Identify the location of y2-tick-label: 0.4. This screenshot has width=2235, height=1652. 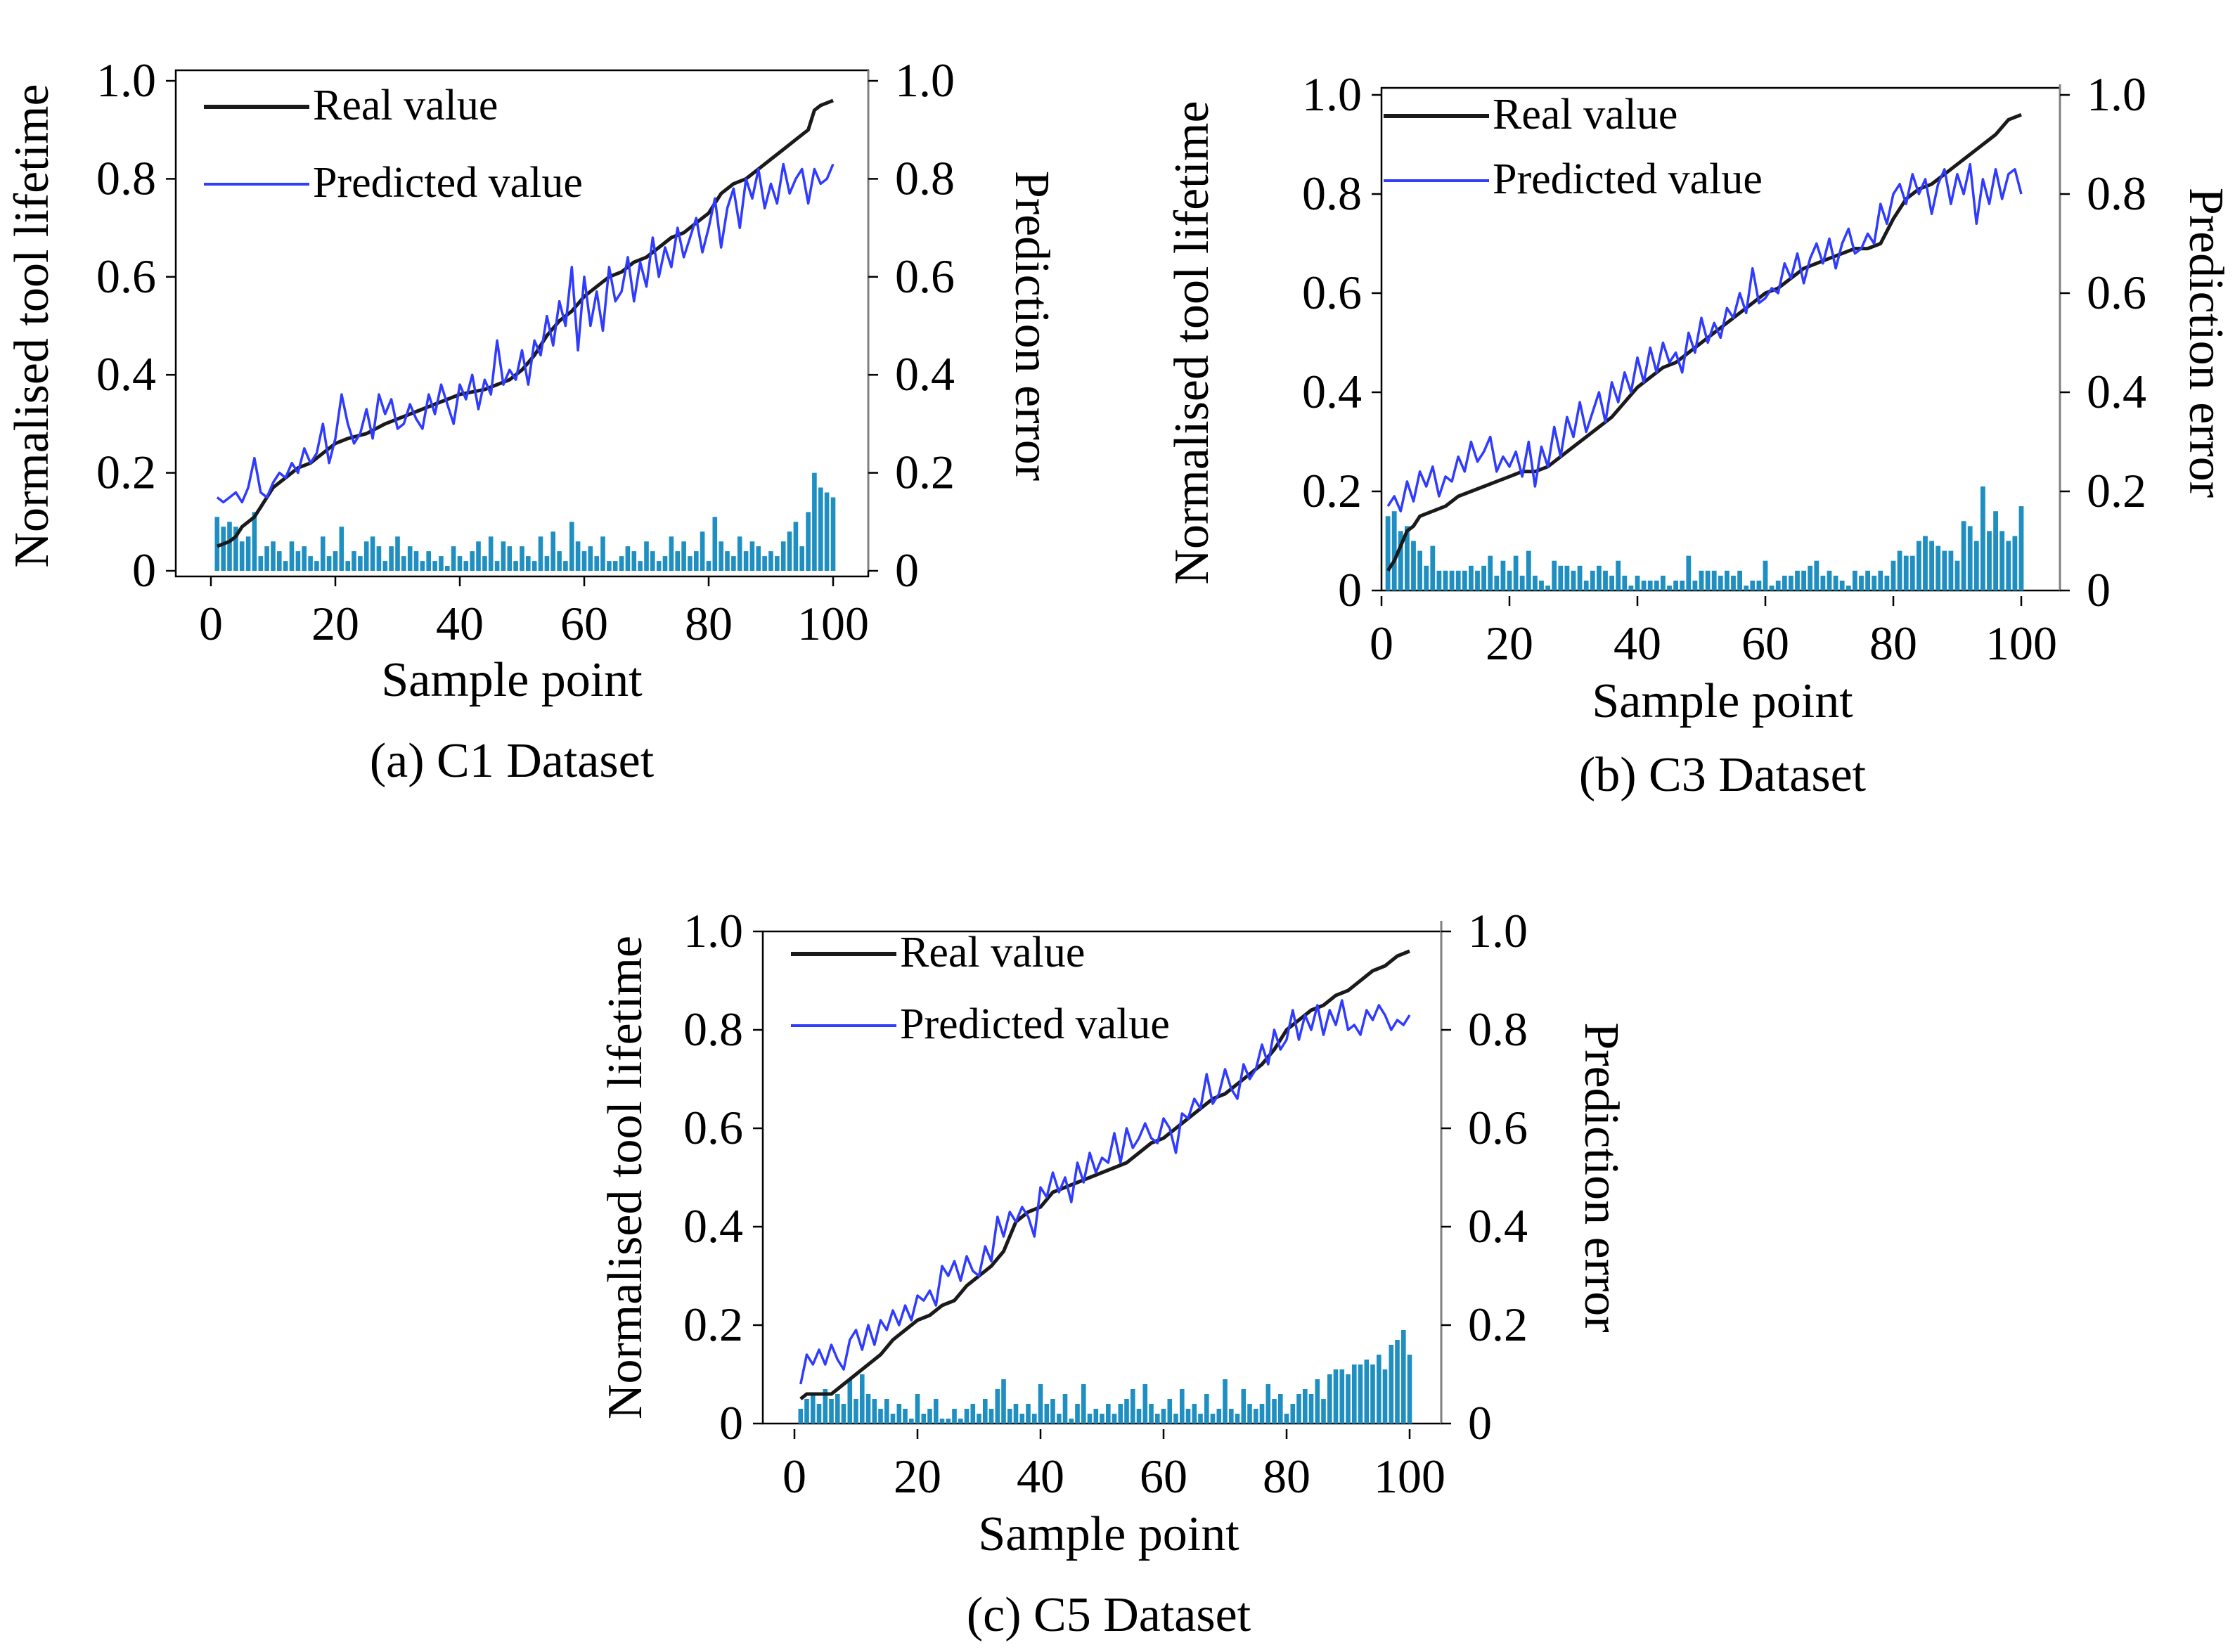
(925, 374).